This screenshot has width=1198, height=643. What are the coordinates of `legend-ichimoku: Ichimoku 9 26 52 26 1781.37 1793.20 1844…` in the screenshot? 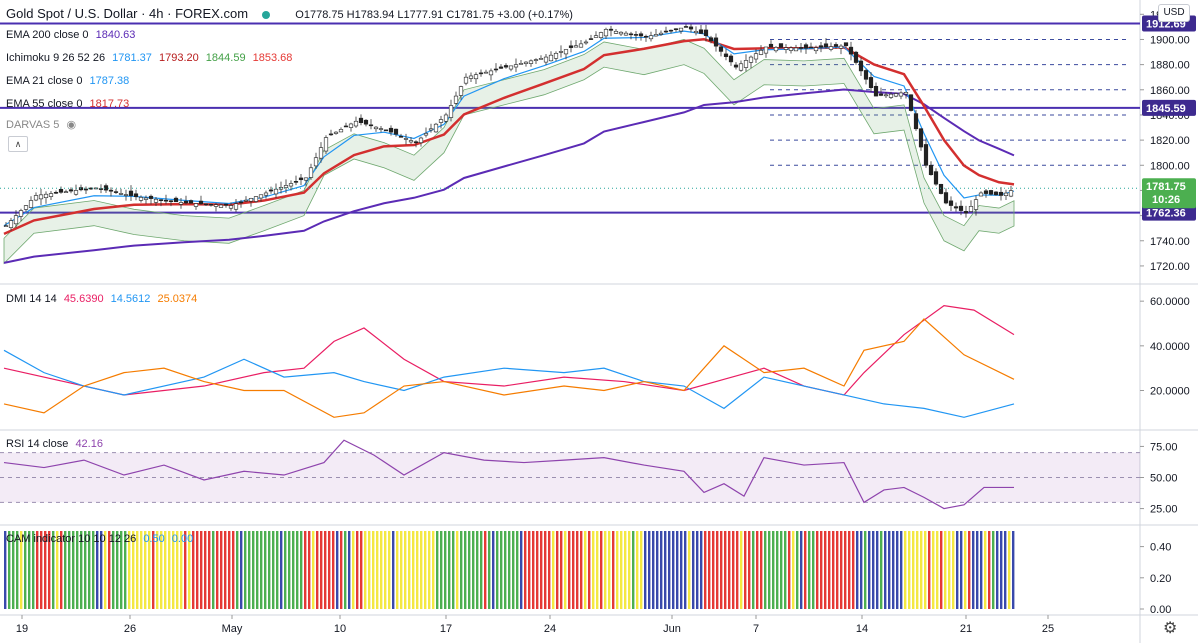 It's located at (149, 58).